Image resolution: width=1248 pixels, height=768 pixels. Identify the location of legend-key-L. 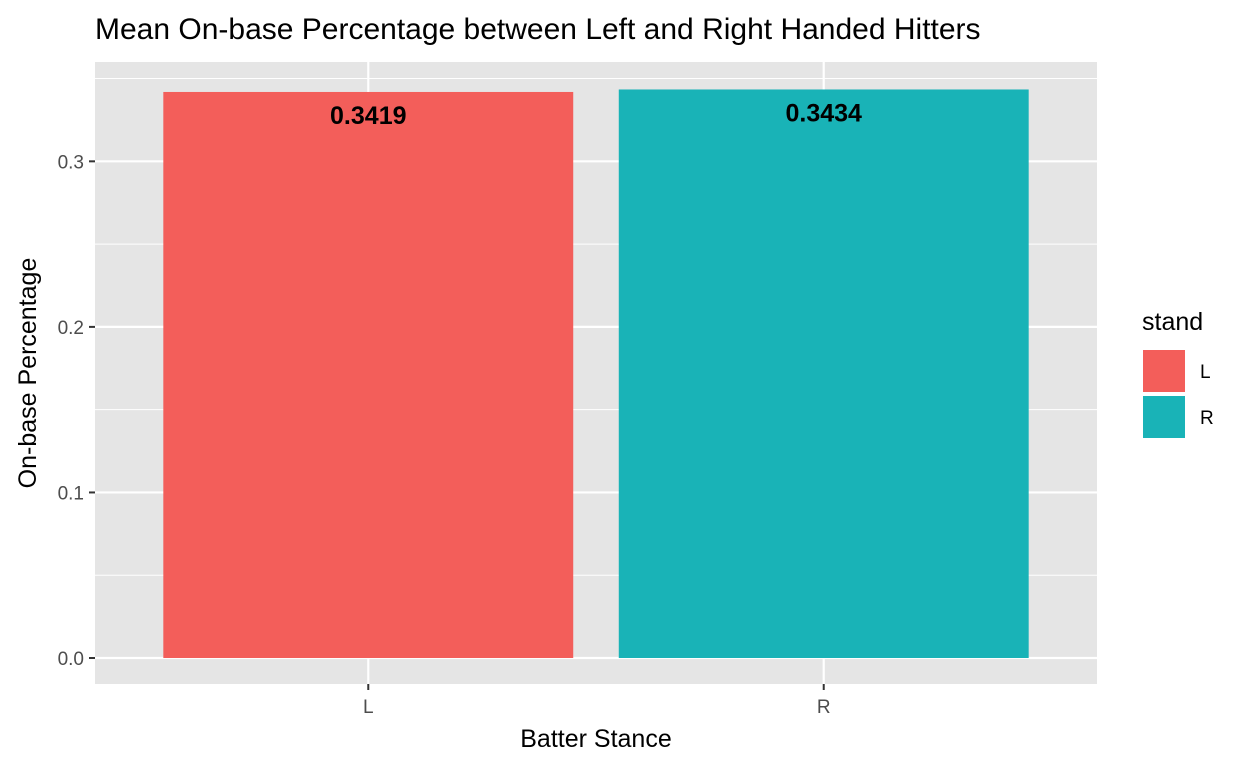
(1164, 371).